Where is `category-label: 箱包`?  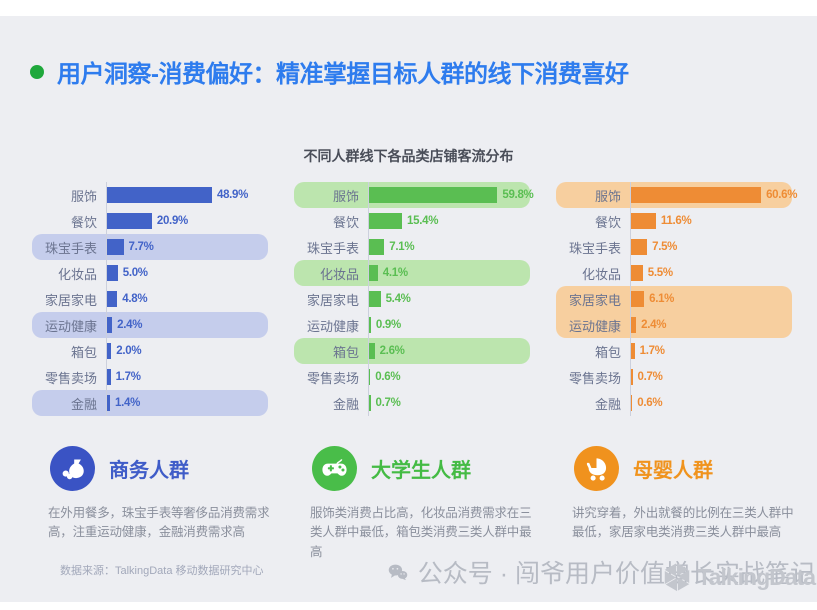
category-label: 箱包 is located at coordinates (607, 352).